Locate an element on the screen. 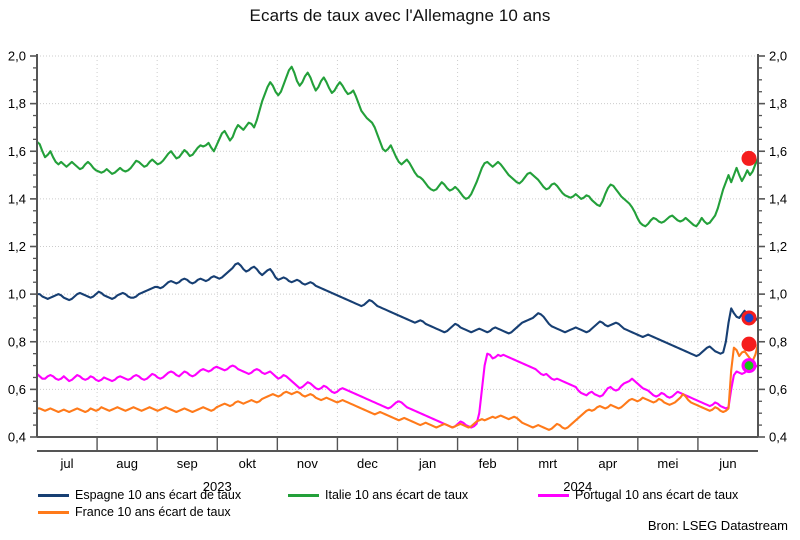 The image size is (800, 540). x-axis-year-label: 2023 is located at coordinates (217, 486).